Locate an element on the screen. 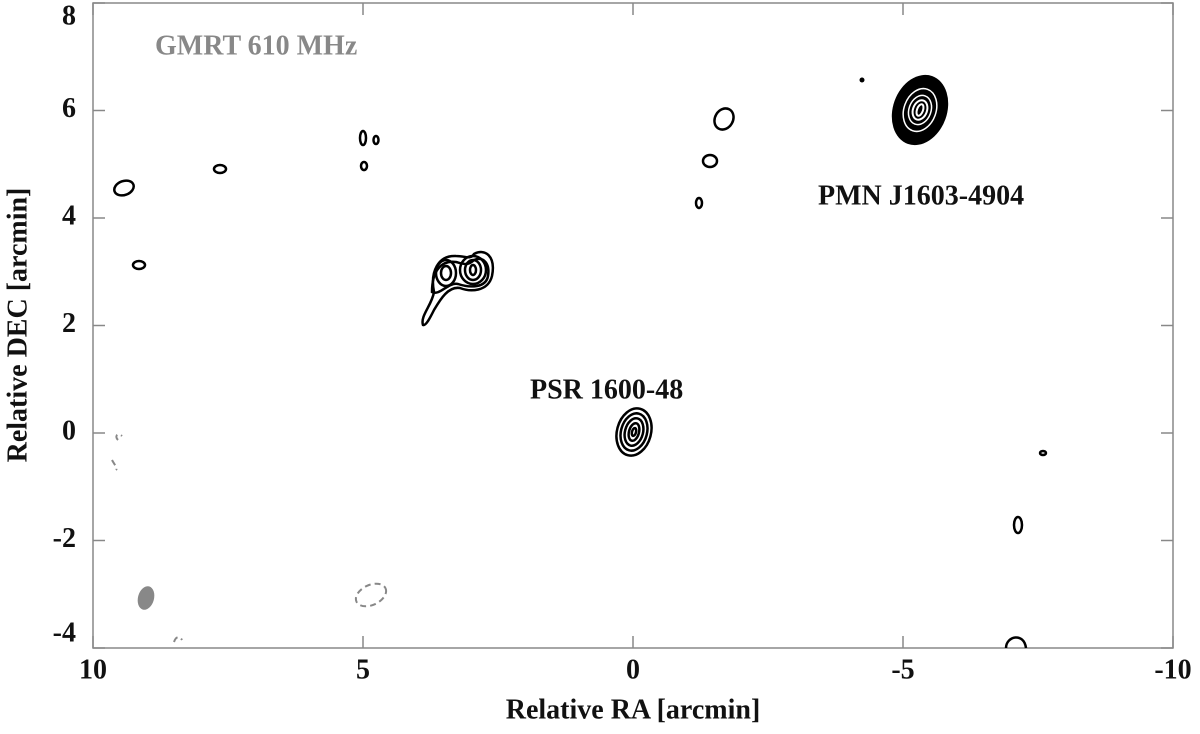 Image resolution: width=1200 pixels, height=734 pixels. annotation: PMN J1603-4904 is located at coordinates (921, 195).